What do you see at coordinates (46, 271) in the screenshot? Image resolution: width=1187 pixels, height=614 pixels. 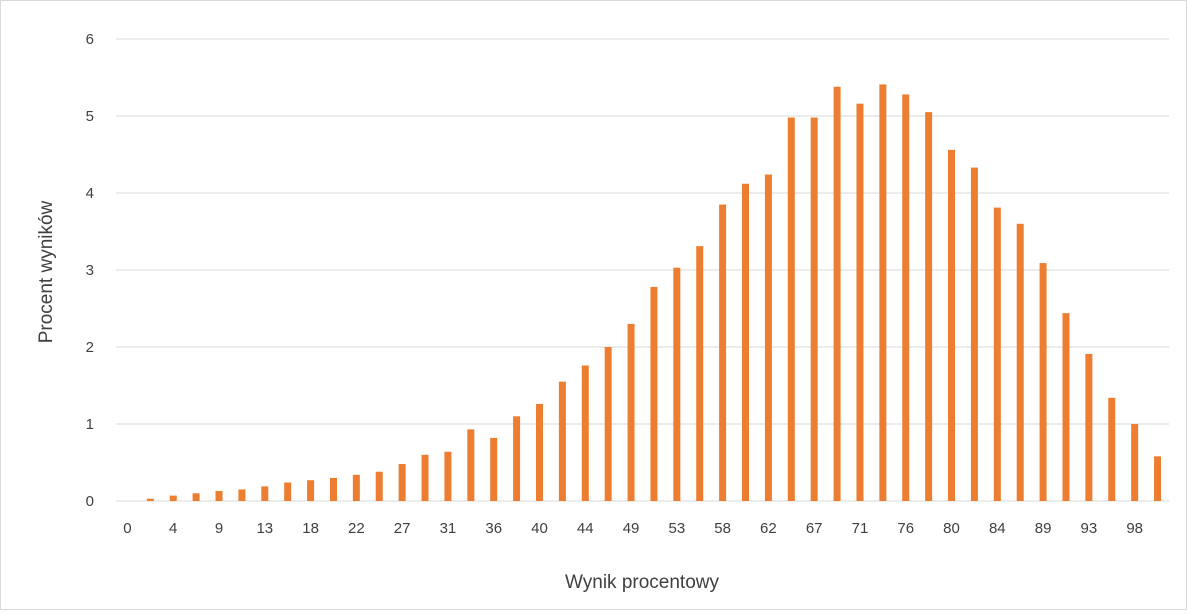 I see `y-axis-title: Procent wyników` at bounding box center [46, 271].